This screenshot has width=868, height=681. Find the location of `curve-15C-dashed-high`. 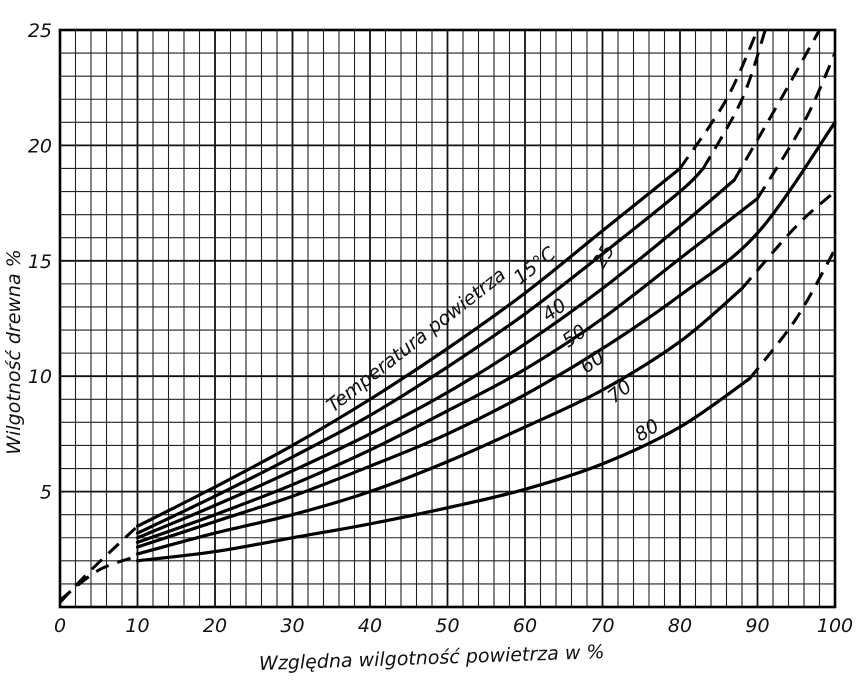

curve-15C-dashed-high is located at coordinates (718, 99).